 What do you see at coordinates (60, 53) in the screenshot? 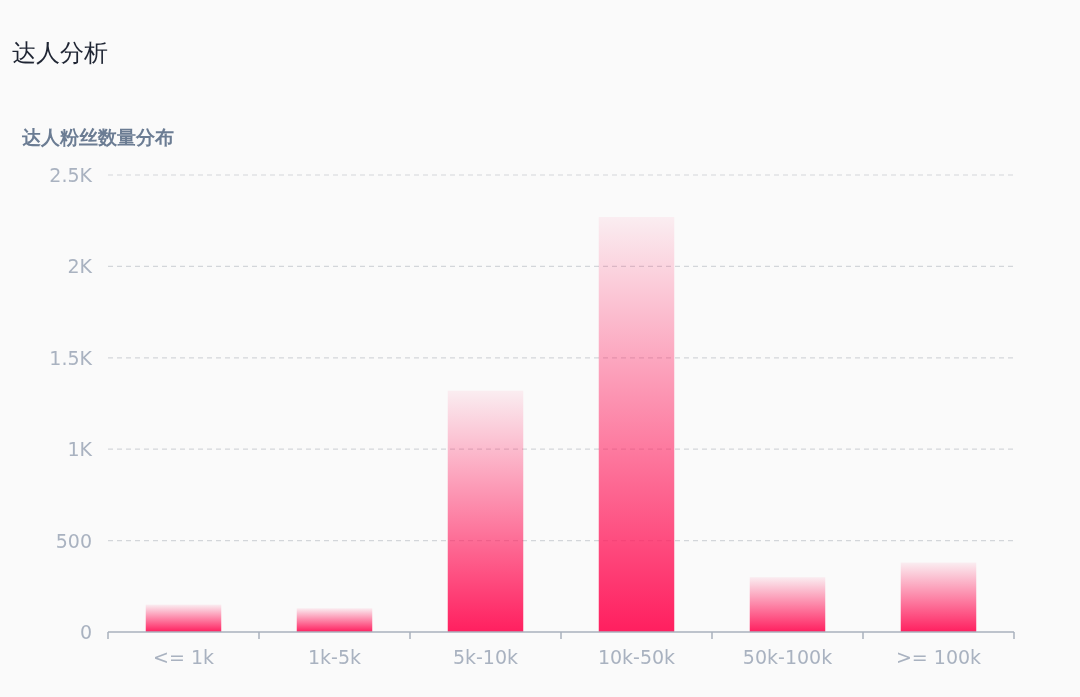
I see `chart-title: 达人分析` at bounding box center [60, 53].